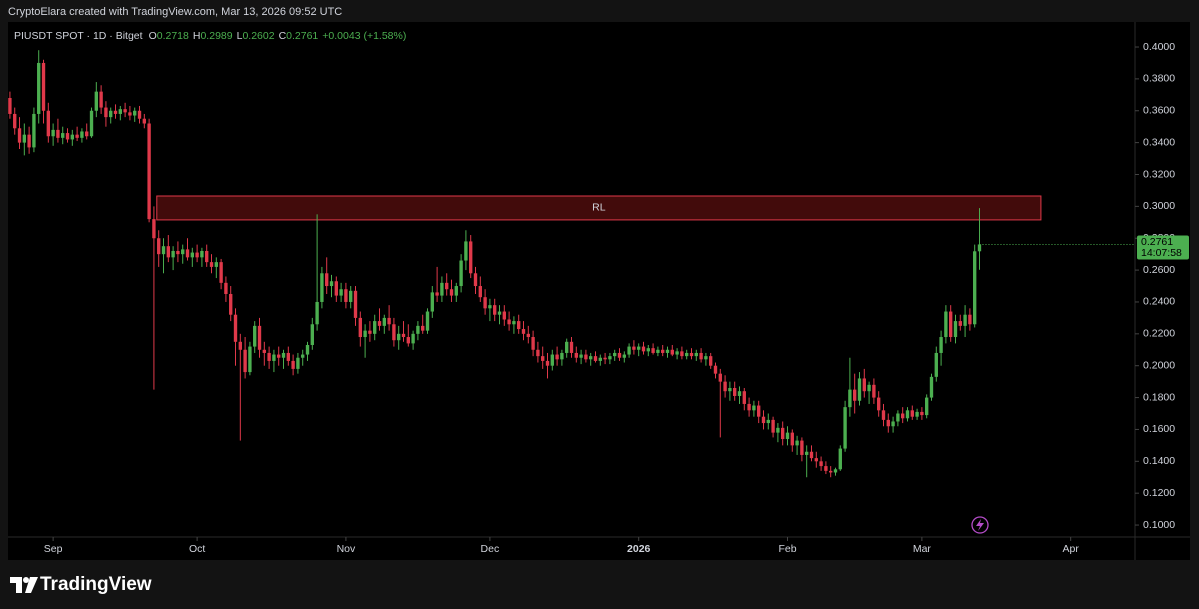 The width and height of the screenshot is (1199, 609). I want to click on brand: TradingView, so click(96, 584).